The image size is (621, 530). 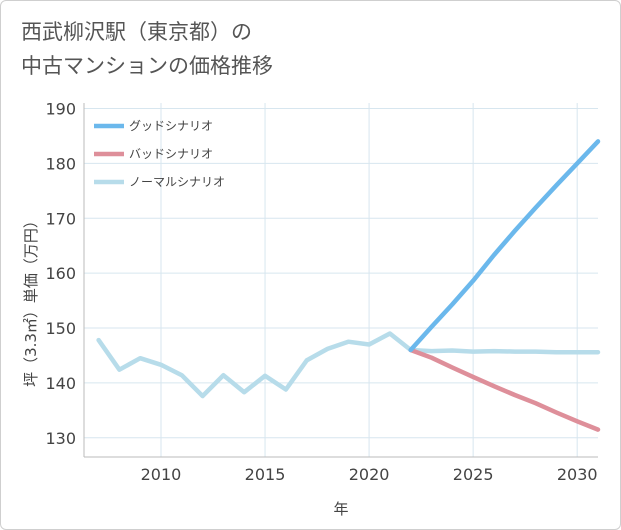 What do you see at coordinates (136, 32) in the screenshot?
I see `chart-title-line-1: 西武柳沢駅（東京都）の` at bounding box center [136, 32].